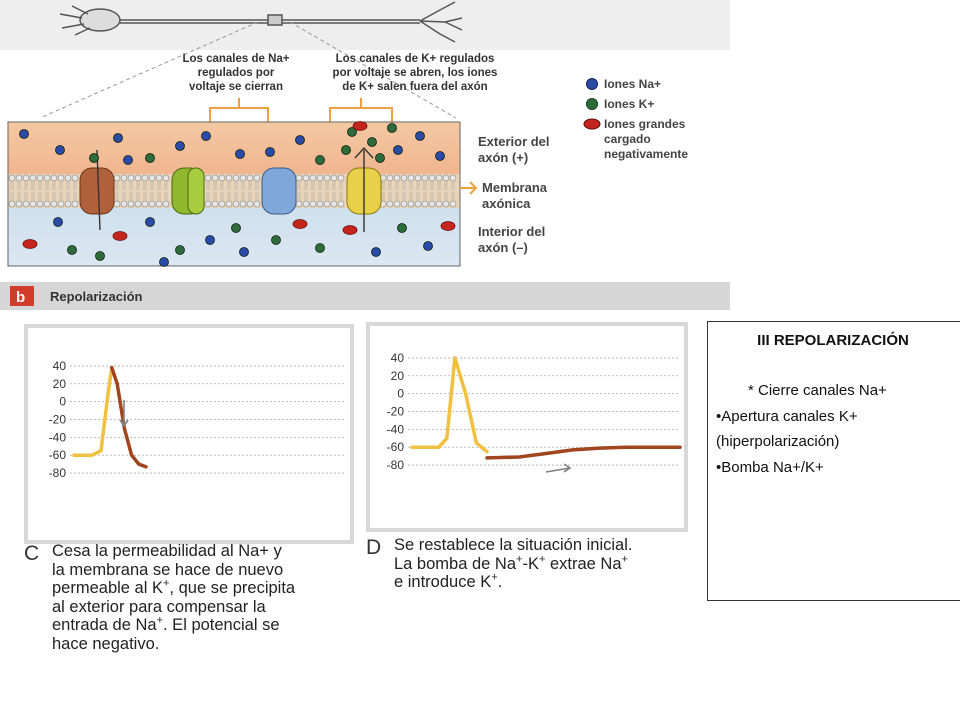  I want to click on na-channel-inactivated, so click(188, 191).